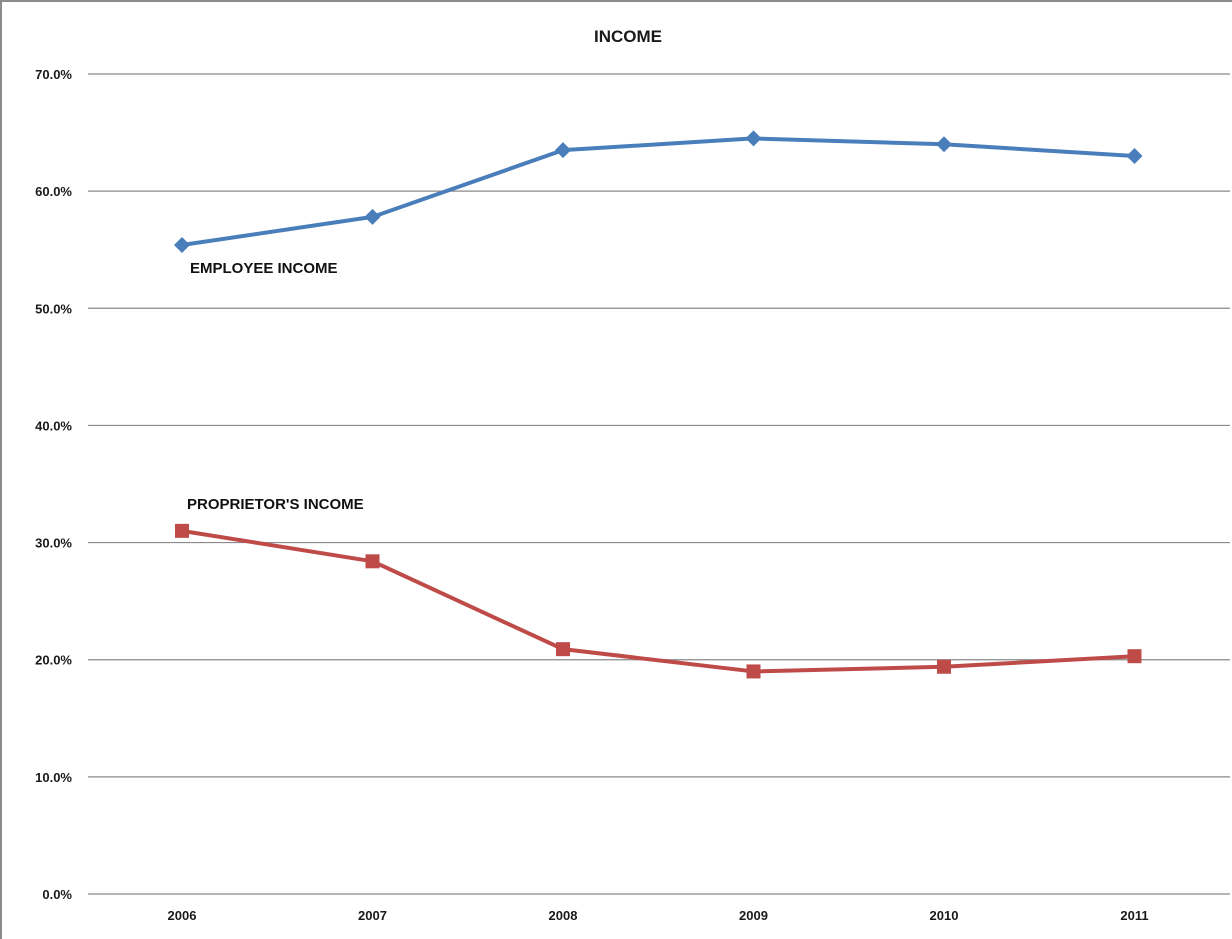 The height and width of the screenshot is (939, 1232). Describe the element at coordinates (753, 915) in the screenshot. I see `x-tick-label: 2009` at that location.